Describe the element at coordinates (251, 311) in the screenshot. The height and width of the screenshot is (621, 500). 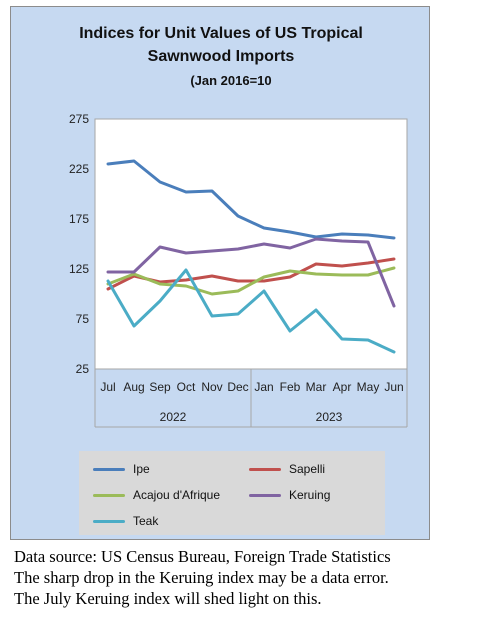
I see `series-line-teak` at that location.